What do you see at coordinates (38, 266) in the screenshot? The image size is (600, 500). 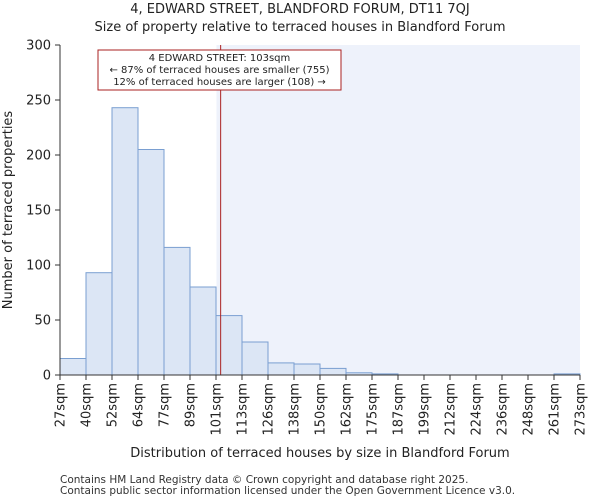 I see `y-tick-label: 100` at bounding box center [38, 266].